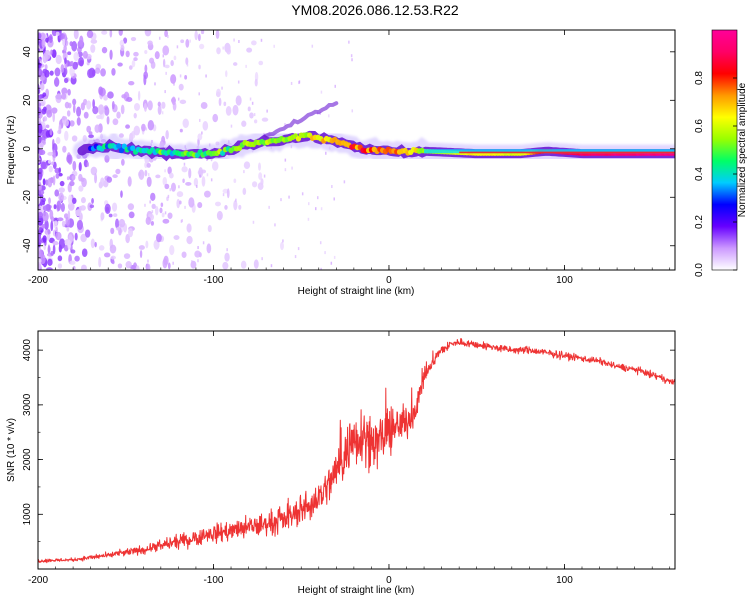 The height and width of the screenshot is (600, 750). What do you see at coordinates (27, 459) in the screenshot?
I see `snr-y-tick-label: 2000` at bounding box center [27, 459].